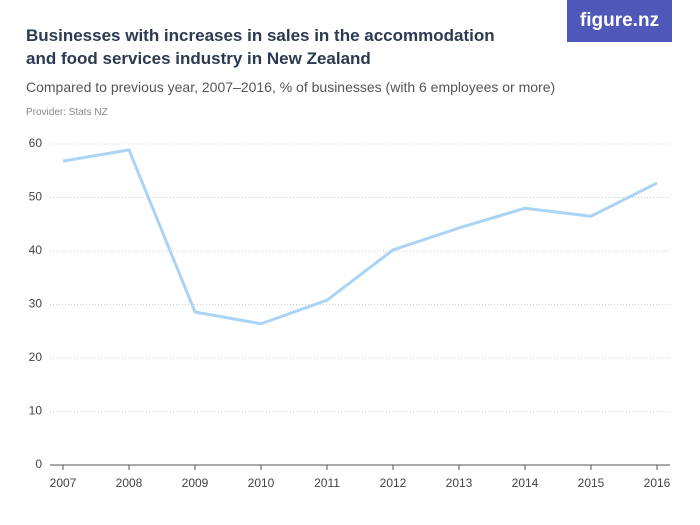  I want to click on x-tick-label: 2011, so click(327, 483).